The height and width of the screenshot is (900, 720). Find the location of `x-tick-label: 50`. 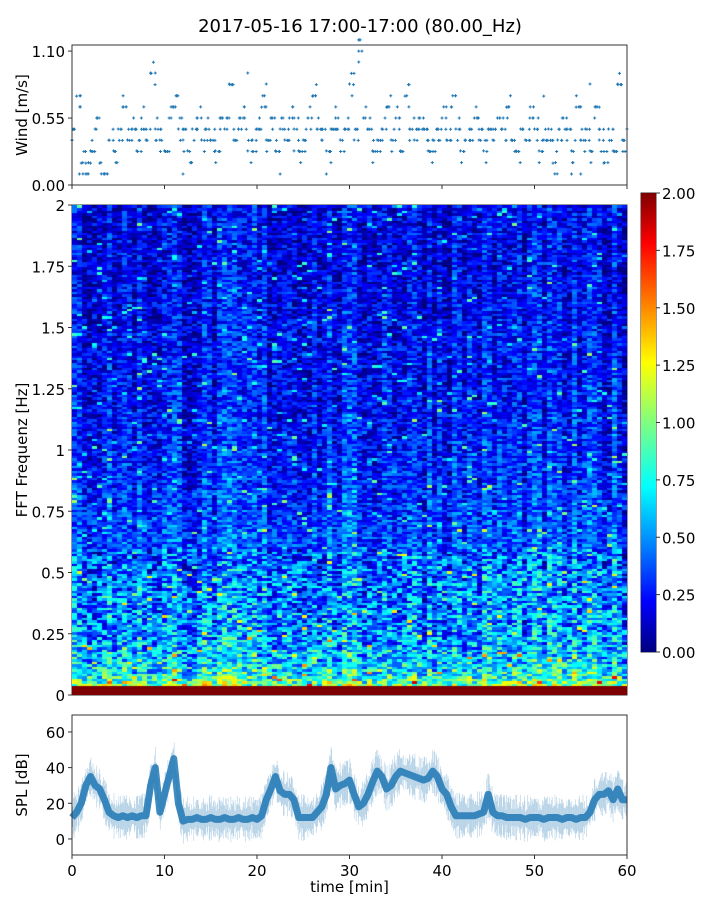

x-tick-label: 50 is located at coordinates (534, 871).